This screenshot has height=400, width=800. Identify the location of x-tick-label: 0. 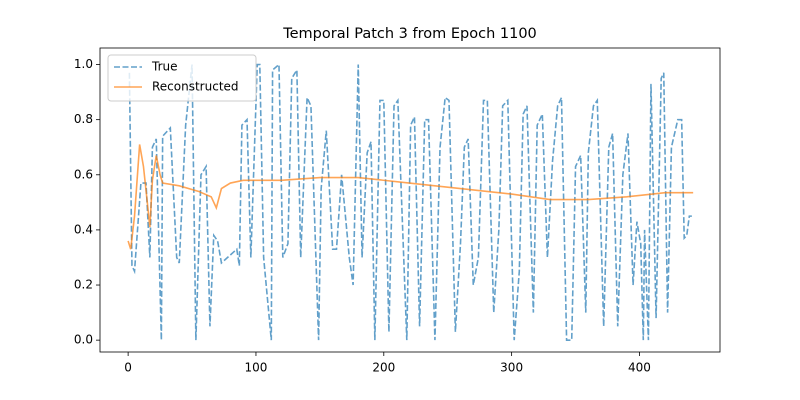
(128, 368).